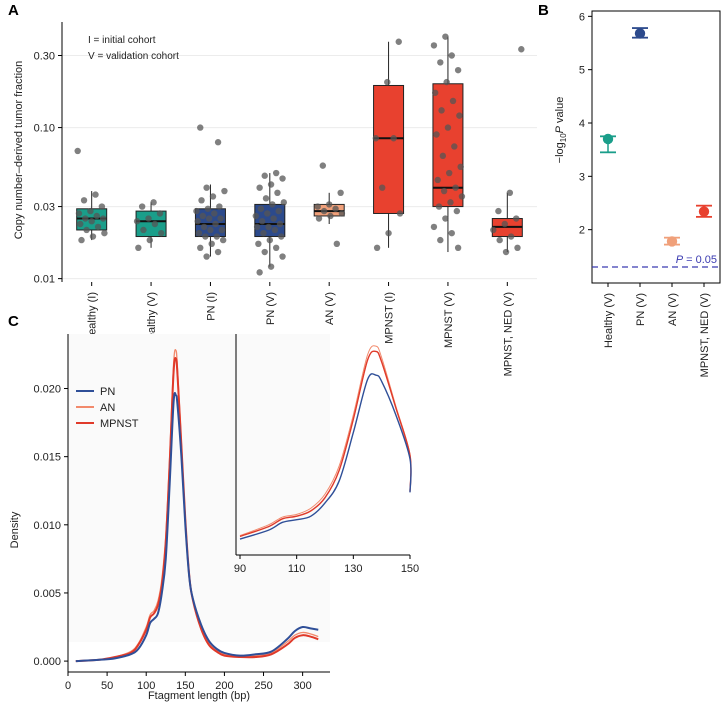  I want to click on panel-a-x-tick-label: MPNST (I), so click(390, 318).